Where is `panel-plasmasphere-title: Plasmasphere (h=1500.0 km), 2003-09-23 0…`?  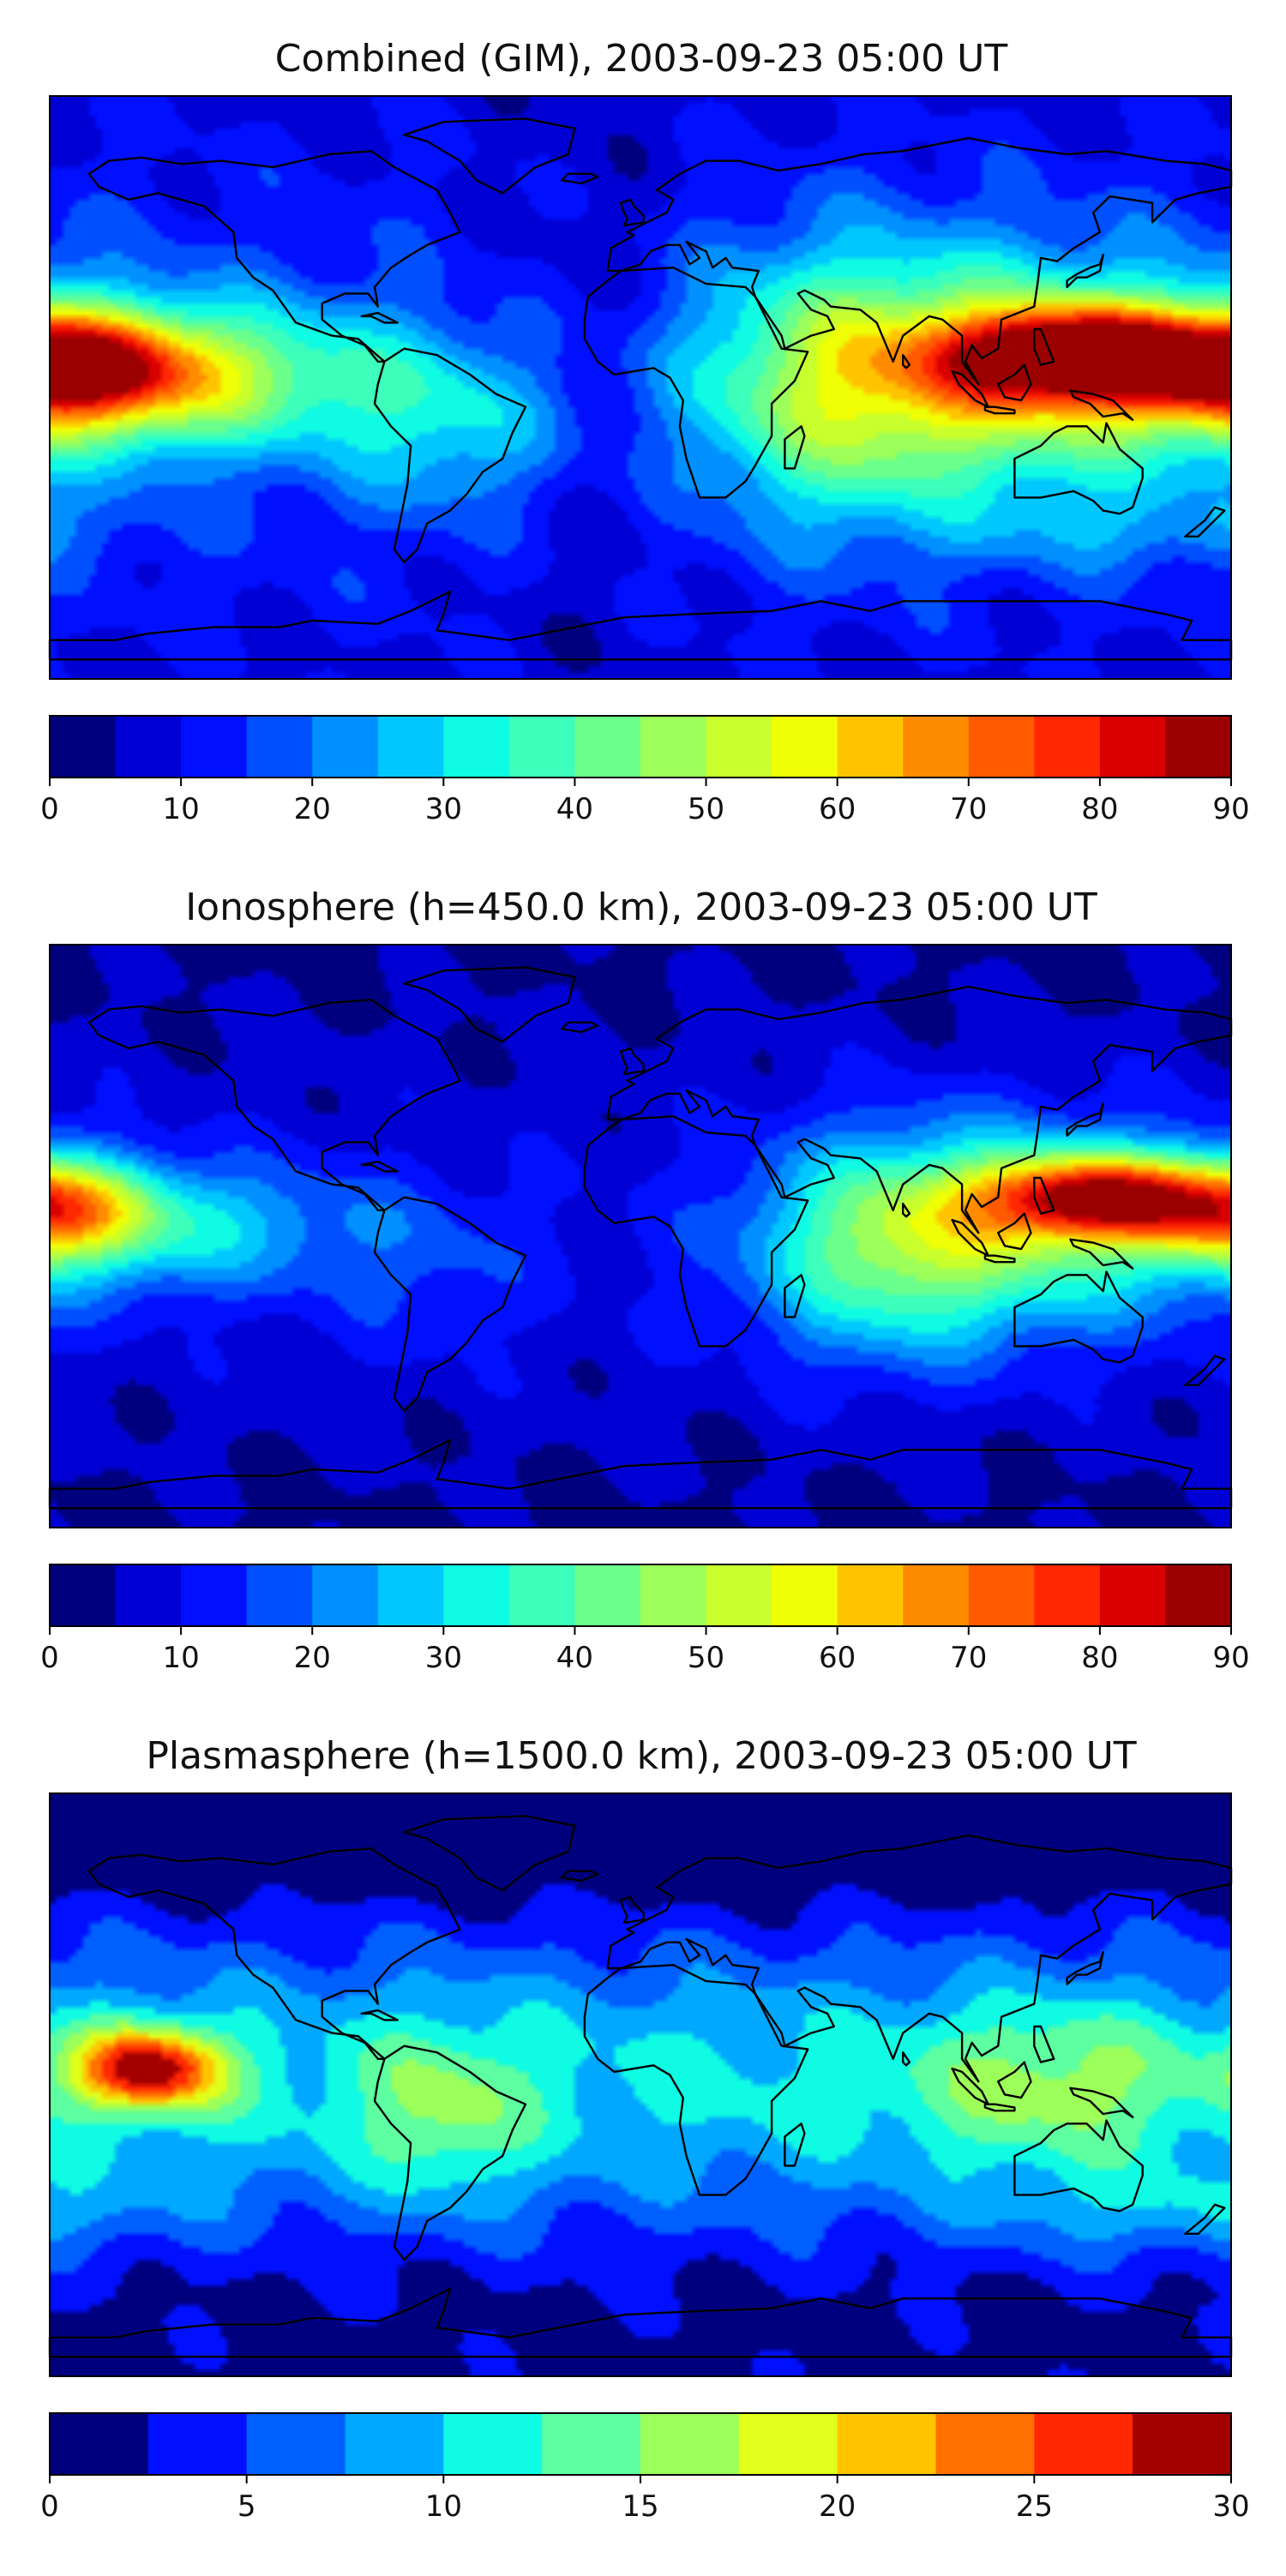 panel-plasmasphere-title: Plasmasphere (h=1500.0 km), 2003-09-23 0… is located at coordinates (641, 1756).